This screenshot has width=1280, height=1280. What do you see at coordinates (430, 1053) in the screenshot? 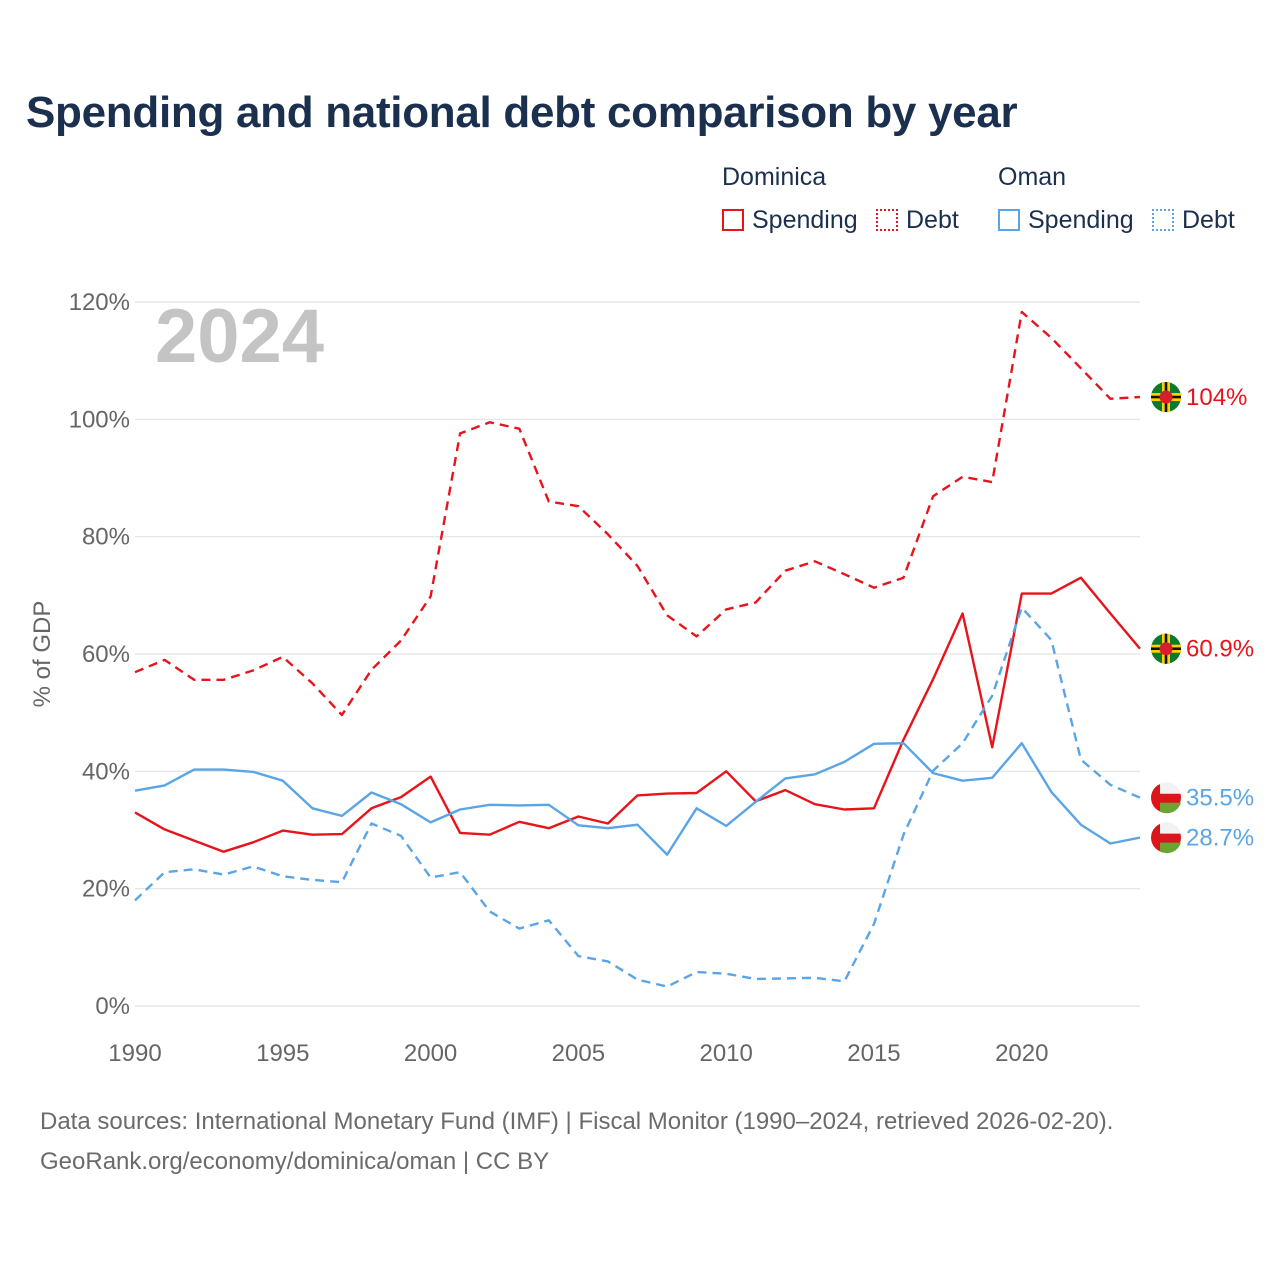
I see `x-tick-label: 2000` at bounding box center [430, 1053].